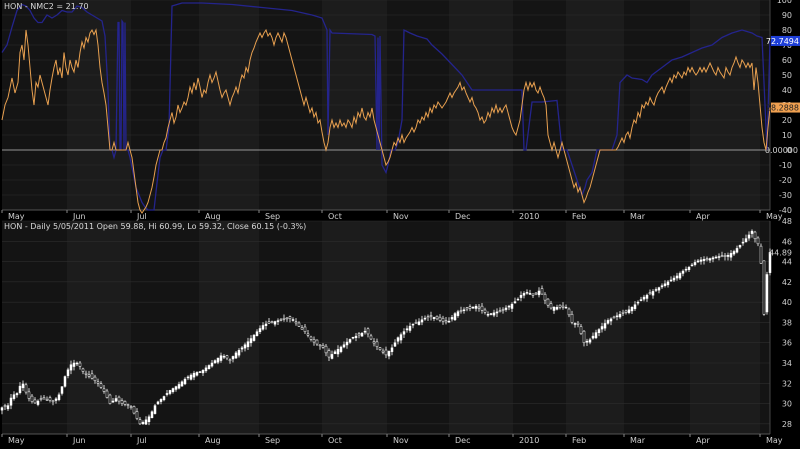  I want to click on y-tick-label: -40, so click(785, 210).